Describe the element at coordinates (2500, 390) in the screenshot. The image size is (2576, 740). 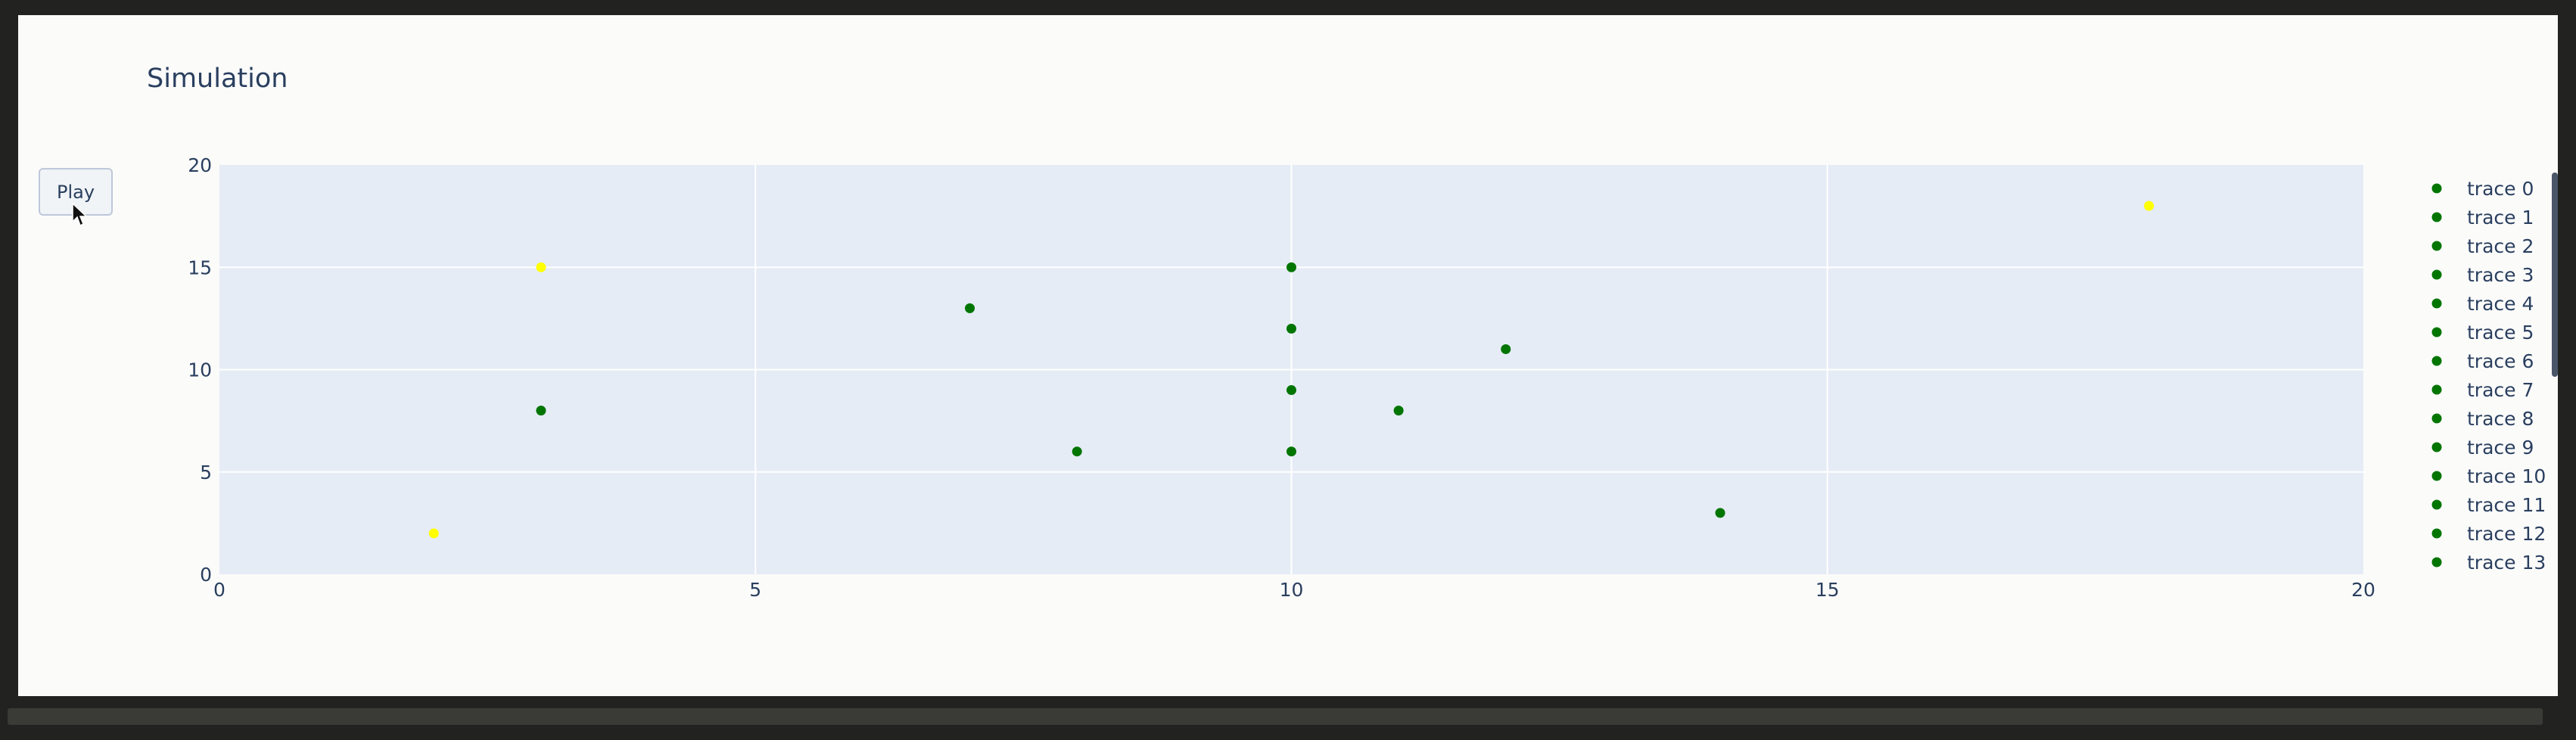
I see `legend-item-label: trace 7` at that location.